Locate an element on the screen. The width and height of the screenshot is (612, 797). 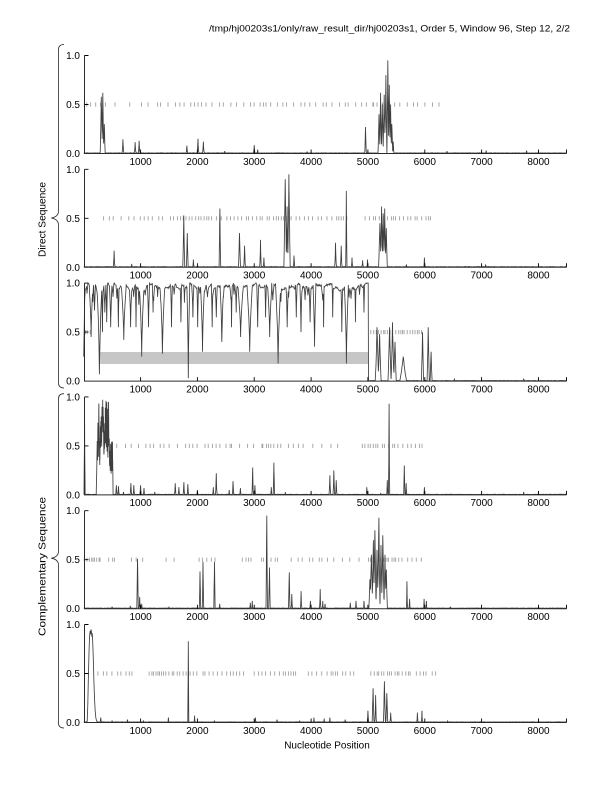
svg-text: Nucleotide Position is located at coordinates (327, 746).